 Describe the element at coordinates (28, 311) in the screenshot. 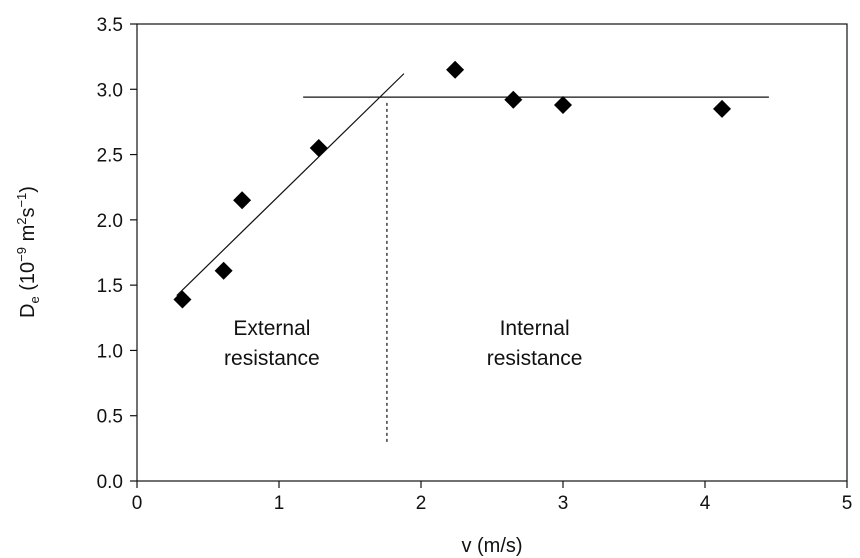

I see `y-axis-title-base: D` at that location.